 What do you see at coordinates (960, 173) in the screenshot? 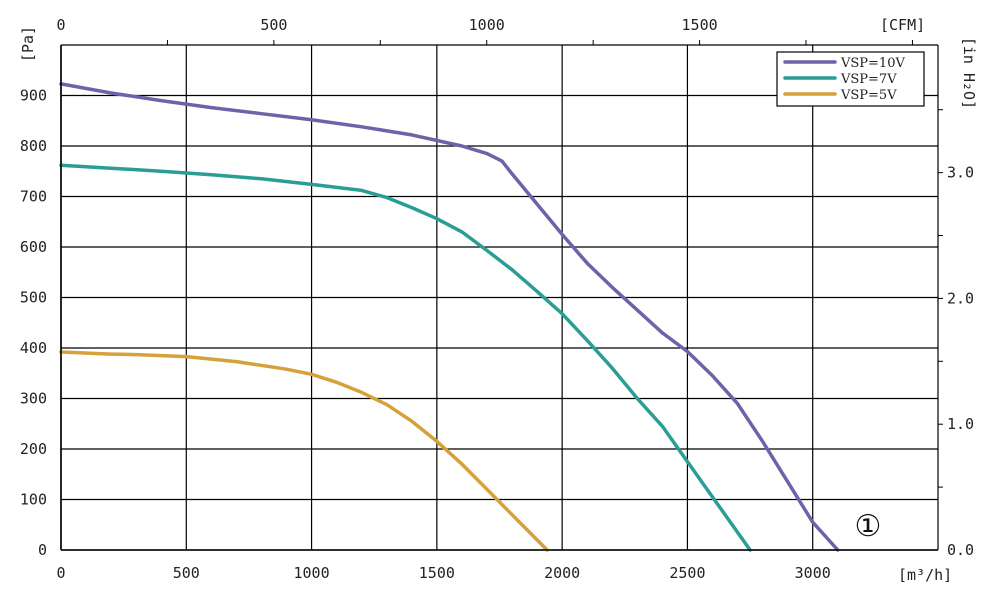
I see `right-tick-label: 3.0` at bounding box center [960, 173].